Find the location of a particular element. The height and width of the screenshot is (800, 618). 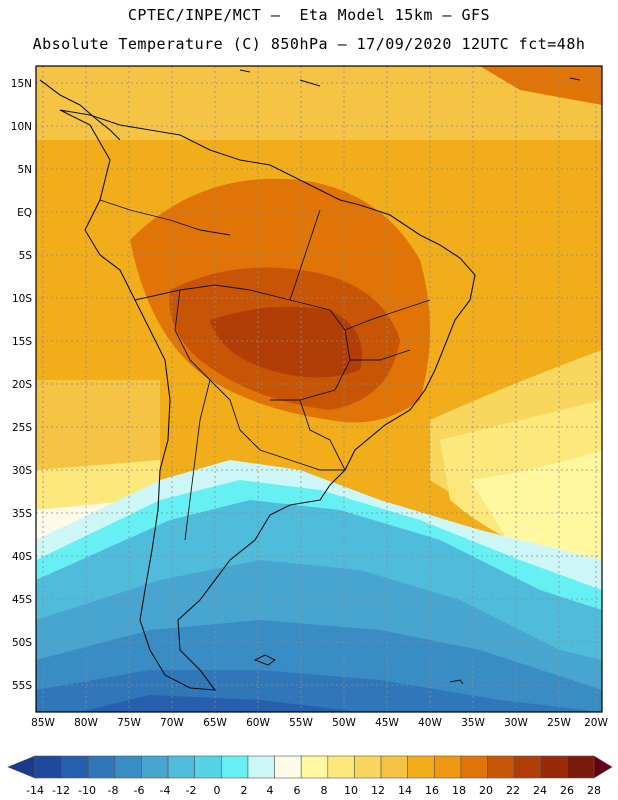

colorbar-tick: -10 is located at coordinates (87, 790).